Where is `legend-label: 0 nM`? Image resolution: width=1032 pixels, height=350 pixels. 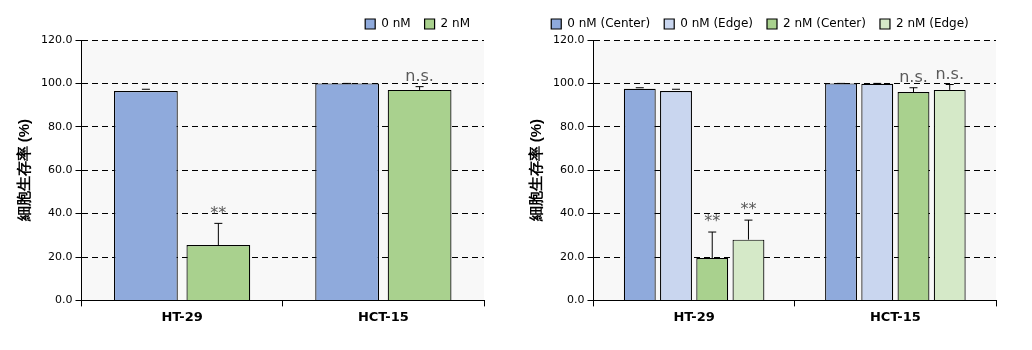 legend-label: 0 nM is located at coordinates (396, 23).